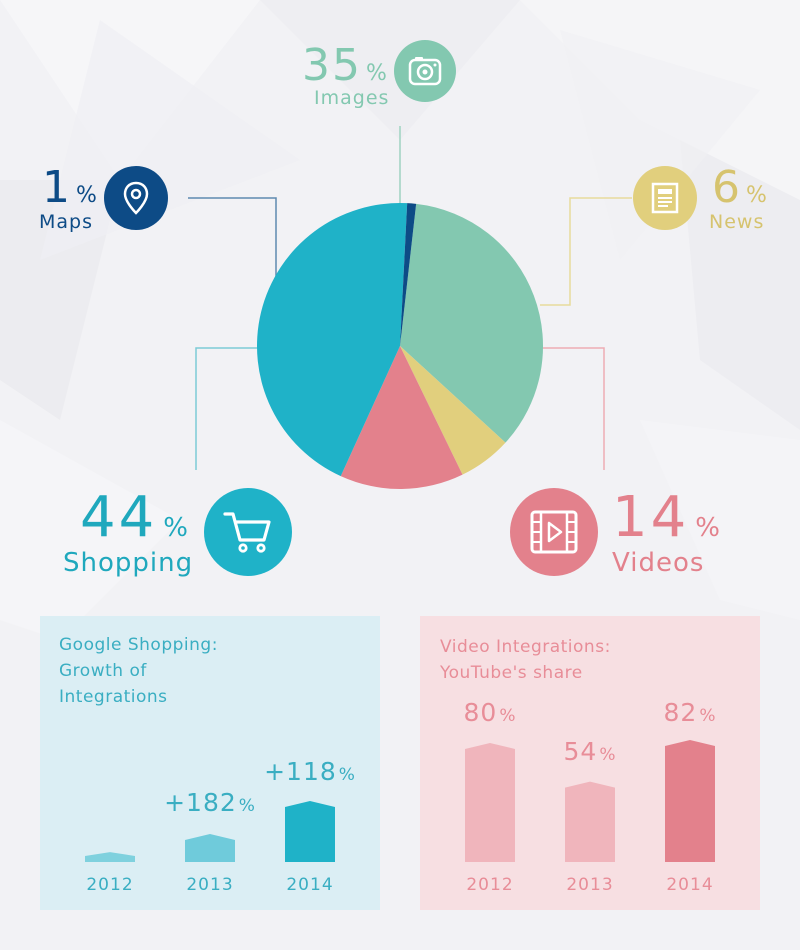 The width and height of the screenshot is (800, 950). I want to click on video-bar-label-2012-value: 80, so click(480, 712).